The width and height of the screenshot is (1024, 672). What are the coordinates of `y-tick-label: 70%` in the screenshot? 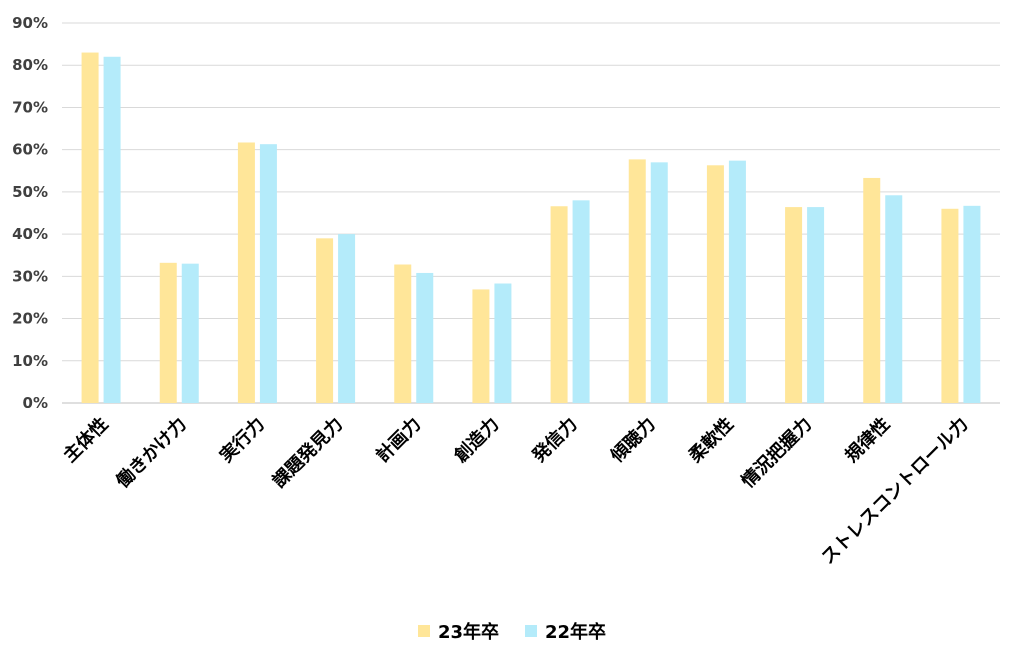 It's located at (30, 107).